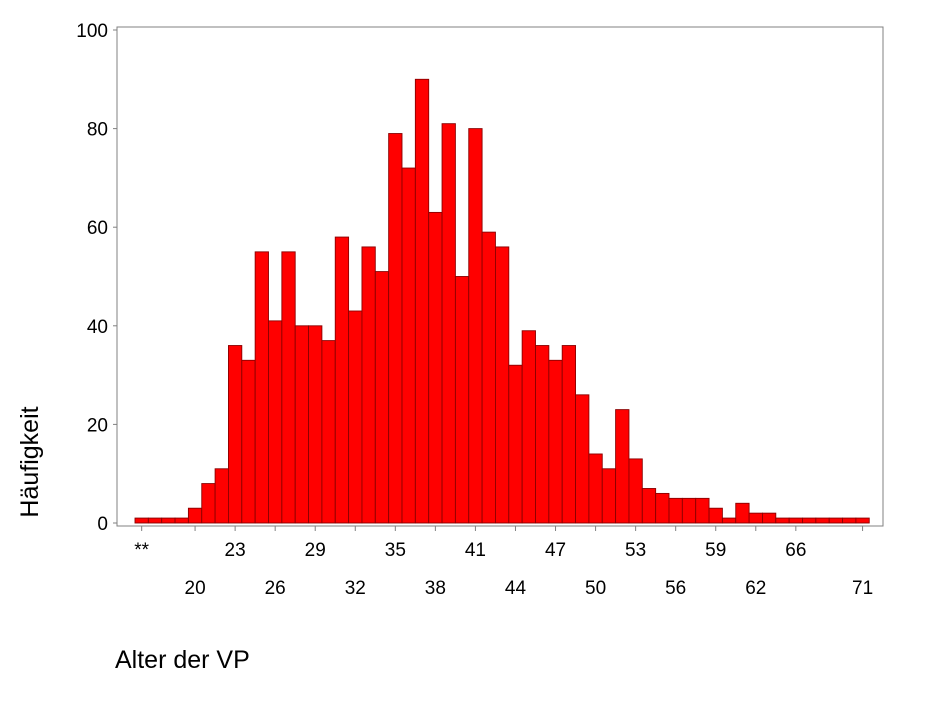 The width and height of the screenshot is (945, 715). Describe the element at coordinates (97, 327) in the screenshot. I see `y-tick-label: 40` at that location.